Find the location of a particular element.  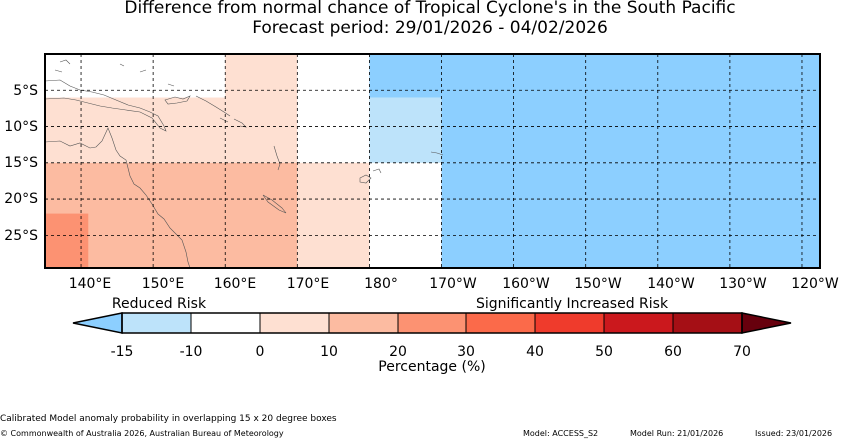

increased-risk-label: Significantly Increased Risk is located at coordinates (572, 304).